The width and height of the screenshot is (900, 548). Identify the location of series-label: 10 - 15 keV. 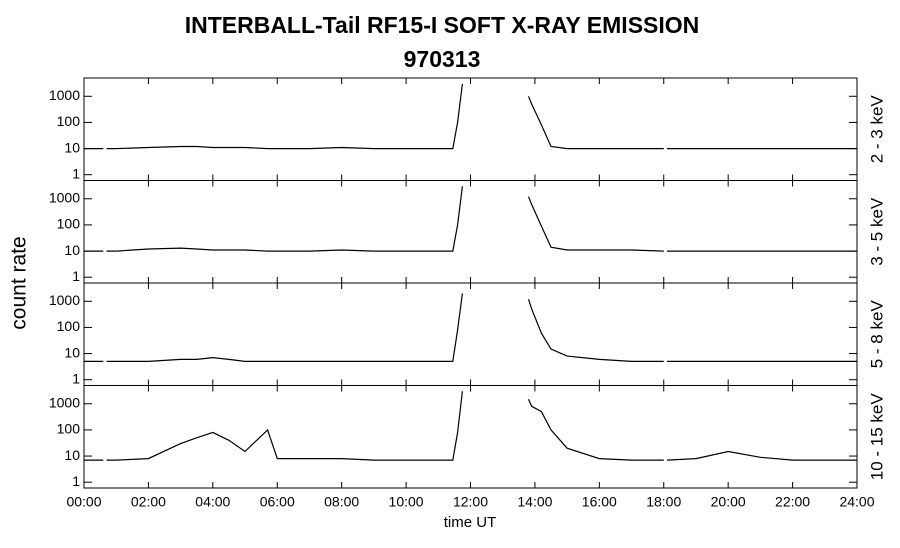
(876, 437).